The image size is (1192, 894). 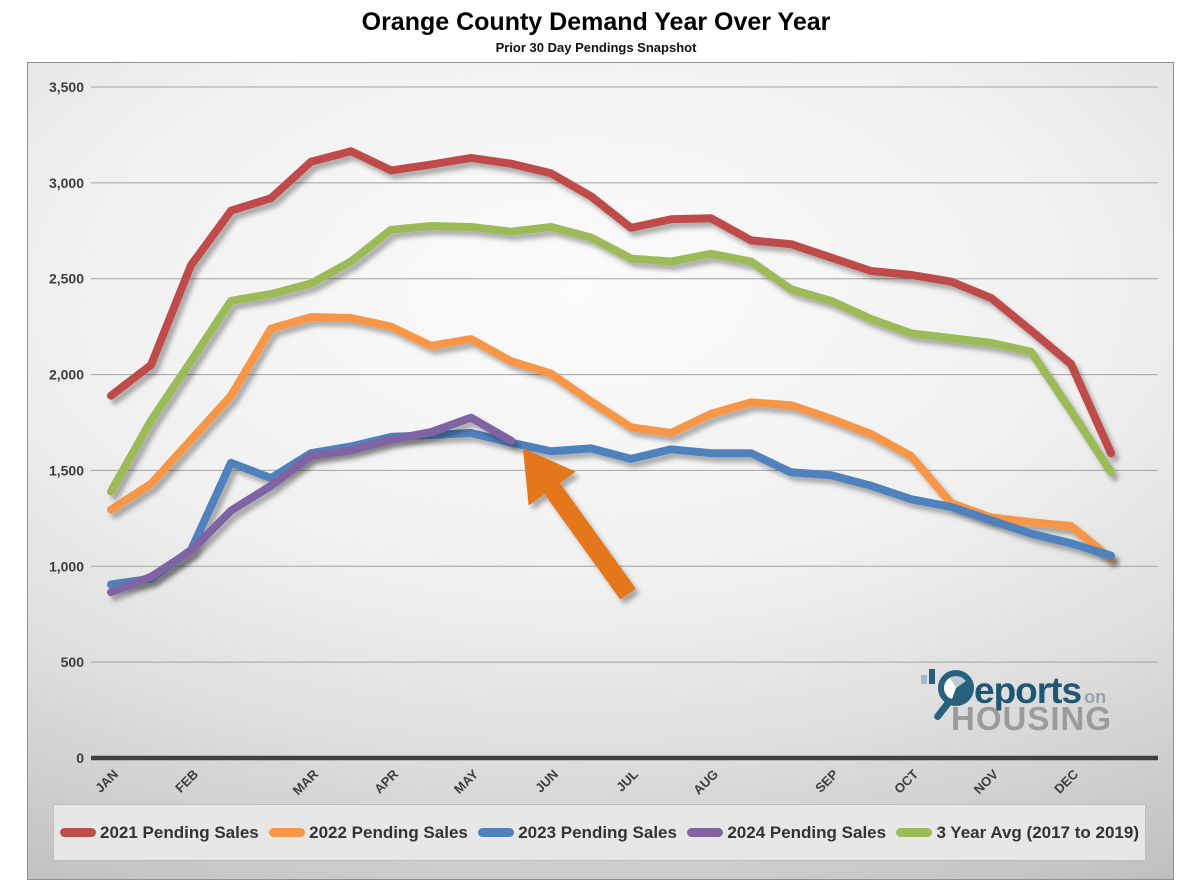 I want to click on legend-label: 2023 Pending Sales, so click(x=597, y=832).